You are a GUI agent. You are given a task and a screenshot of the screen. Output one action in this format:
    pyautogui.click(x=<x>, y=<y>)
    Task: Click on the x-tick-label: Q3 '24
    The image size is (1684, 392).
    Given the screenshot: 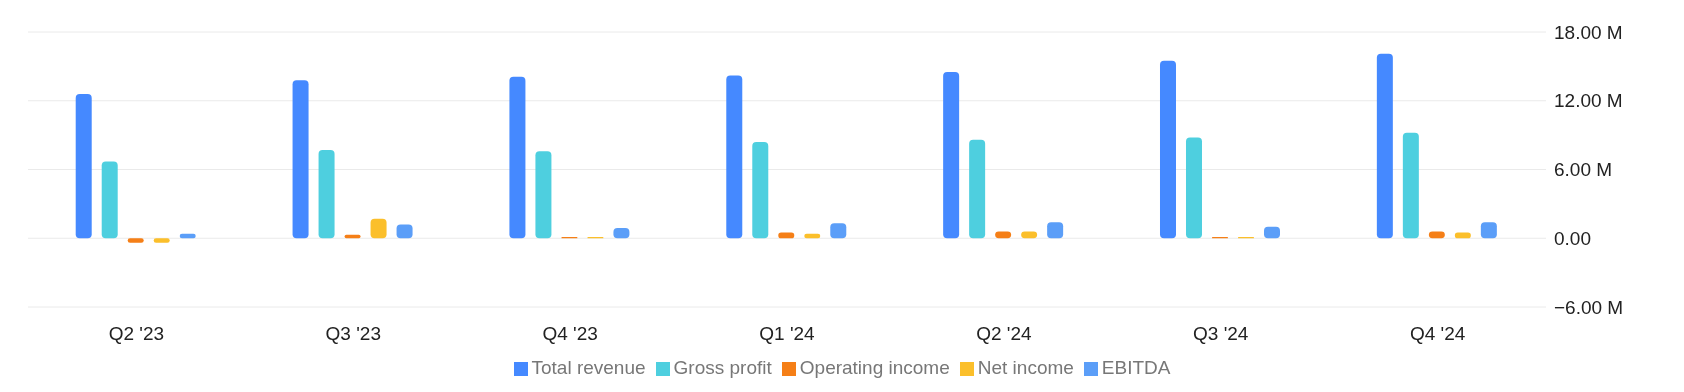 What is the action you would take?
    pyautogui.click(x=1221, y=334)
    